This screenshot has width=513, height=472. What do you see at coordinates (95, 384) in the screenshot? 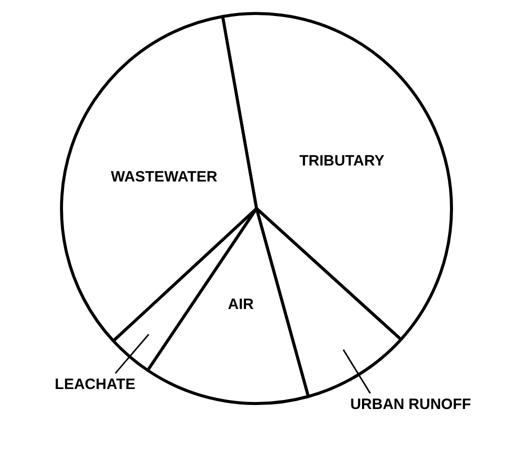
I see `slice-label: LEACHATE` at bounding box center [95, 384].